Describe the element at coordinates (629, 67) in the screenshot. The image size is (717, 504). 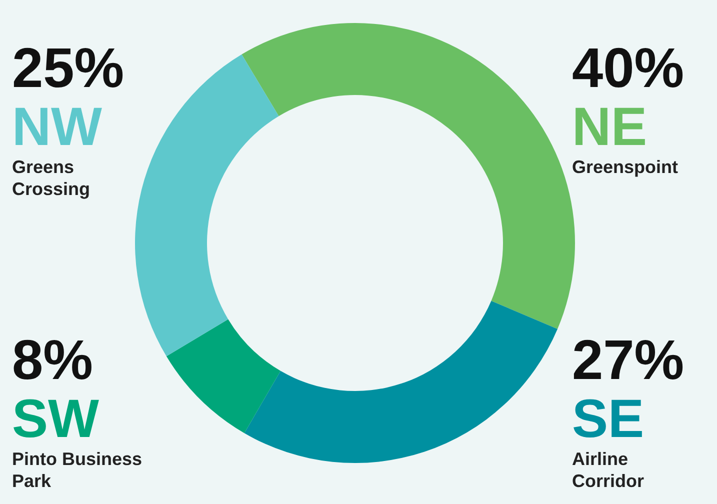
I see `data-label: 40%` at that location.